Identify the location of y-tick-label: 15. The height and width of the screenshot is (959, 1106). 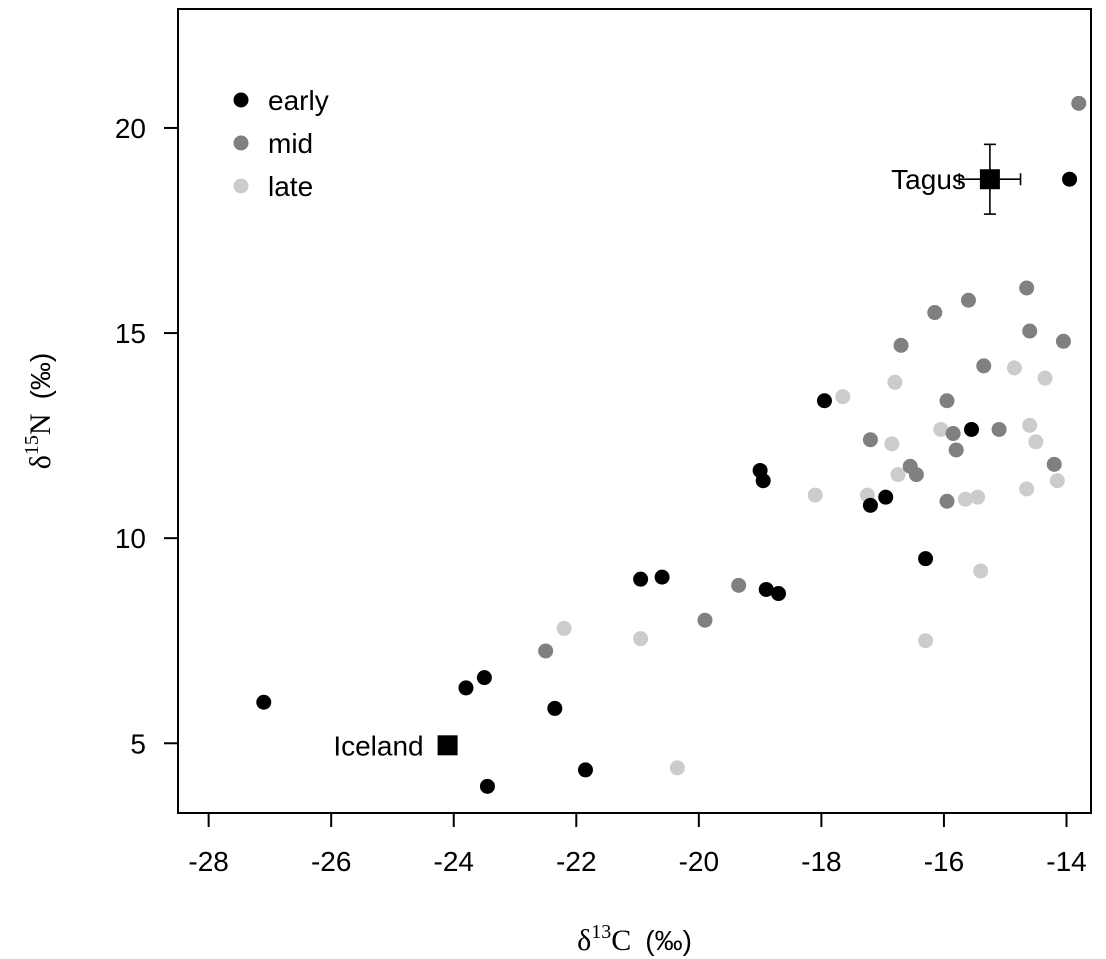
(130, 333).